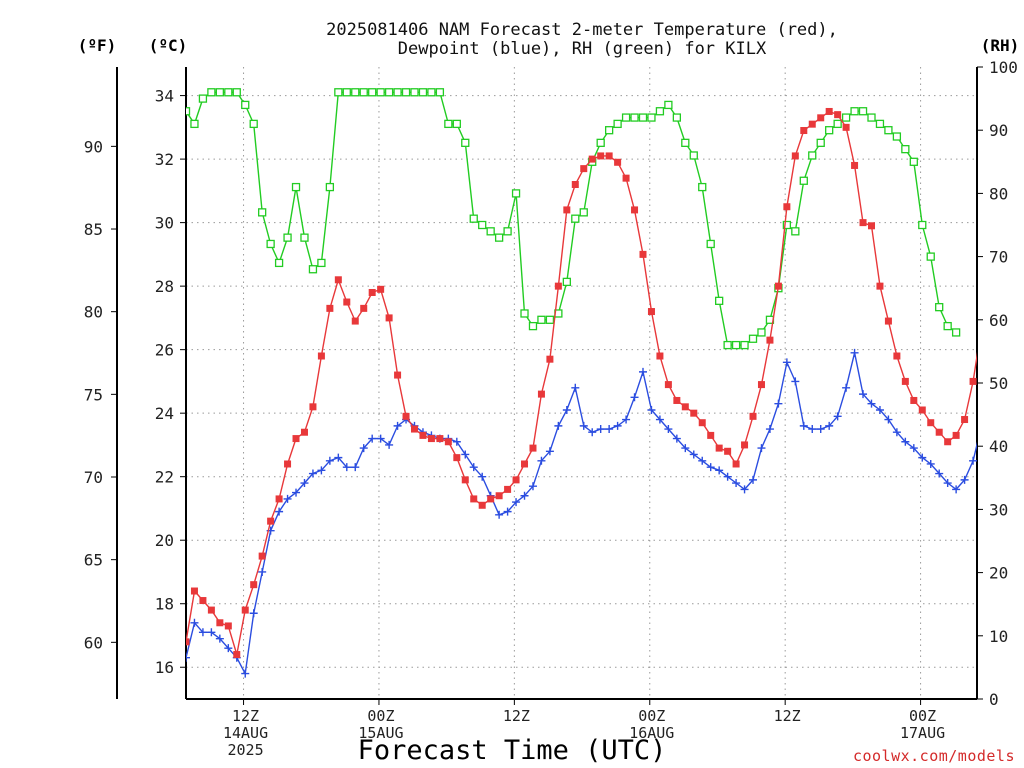 The image size is (1024, 768). Describe the element at coordinates (998, 320) in the screenshot. I see `rh-tick-label: 60` at that location.